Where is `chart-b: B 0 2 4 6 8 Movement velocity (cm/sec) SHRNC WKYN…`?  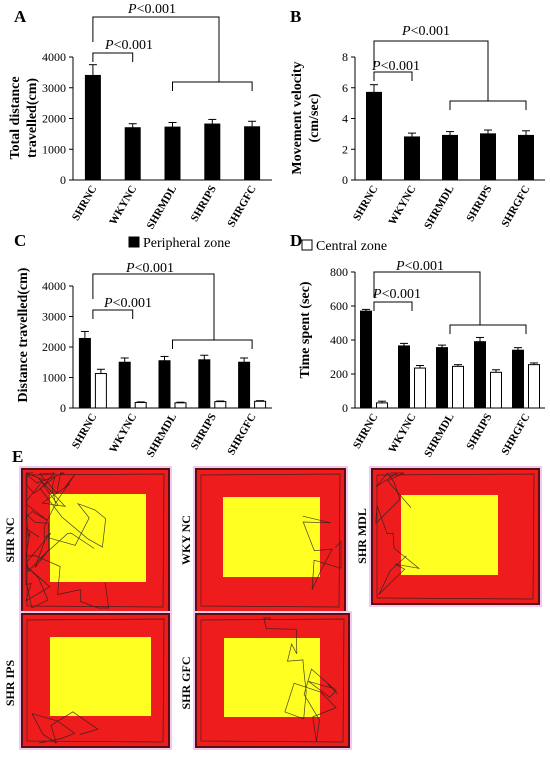
chart-b: B 0 2 4 6 8 Movement velocity (cm/sec) SHRNC WKYN… is located at coordinates (417, 119).